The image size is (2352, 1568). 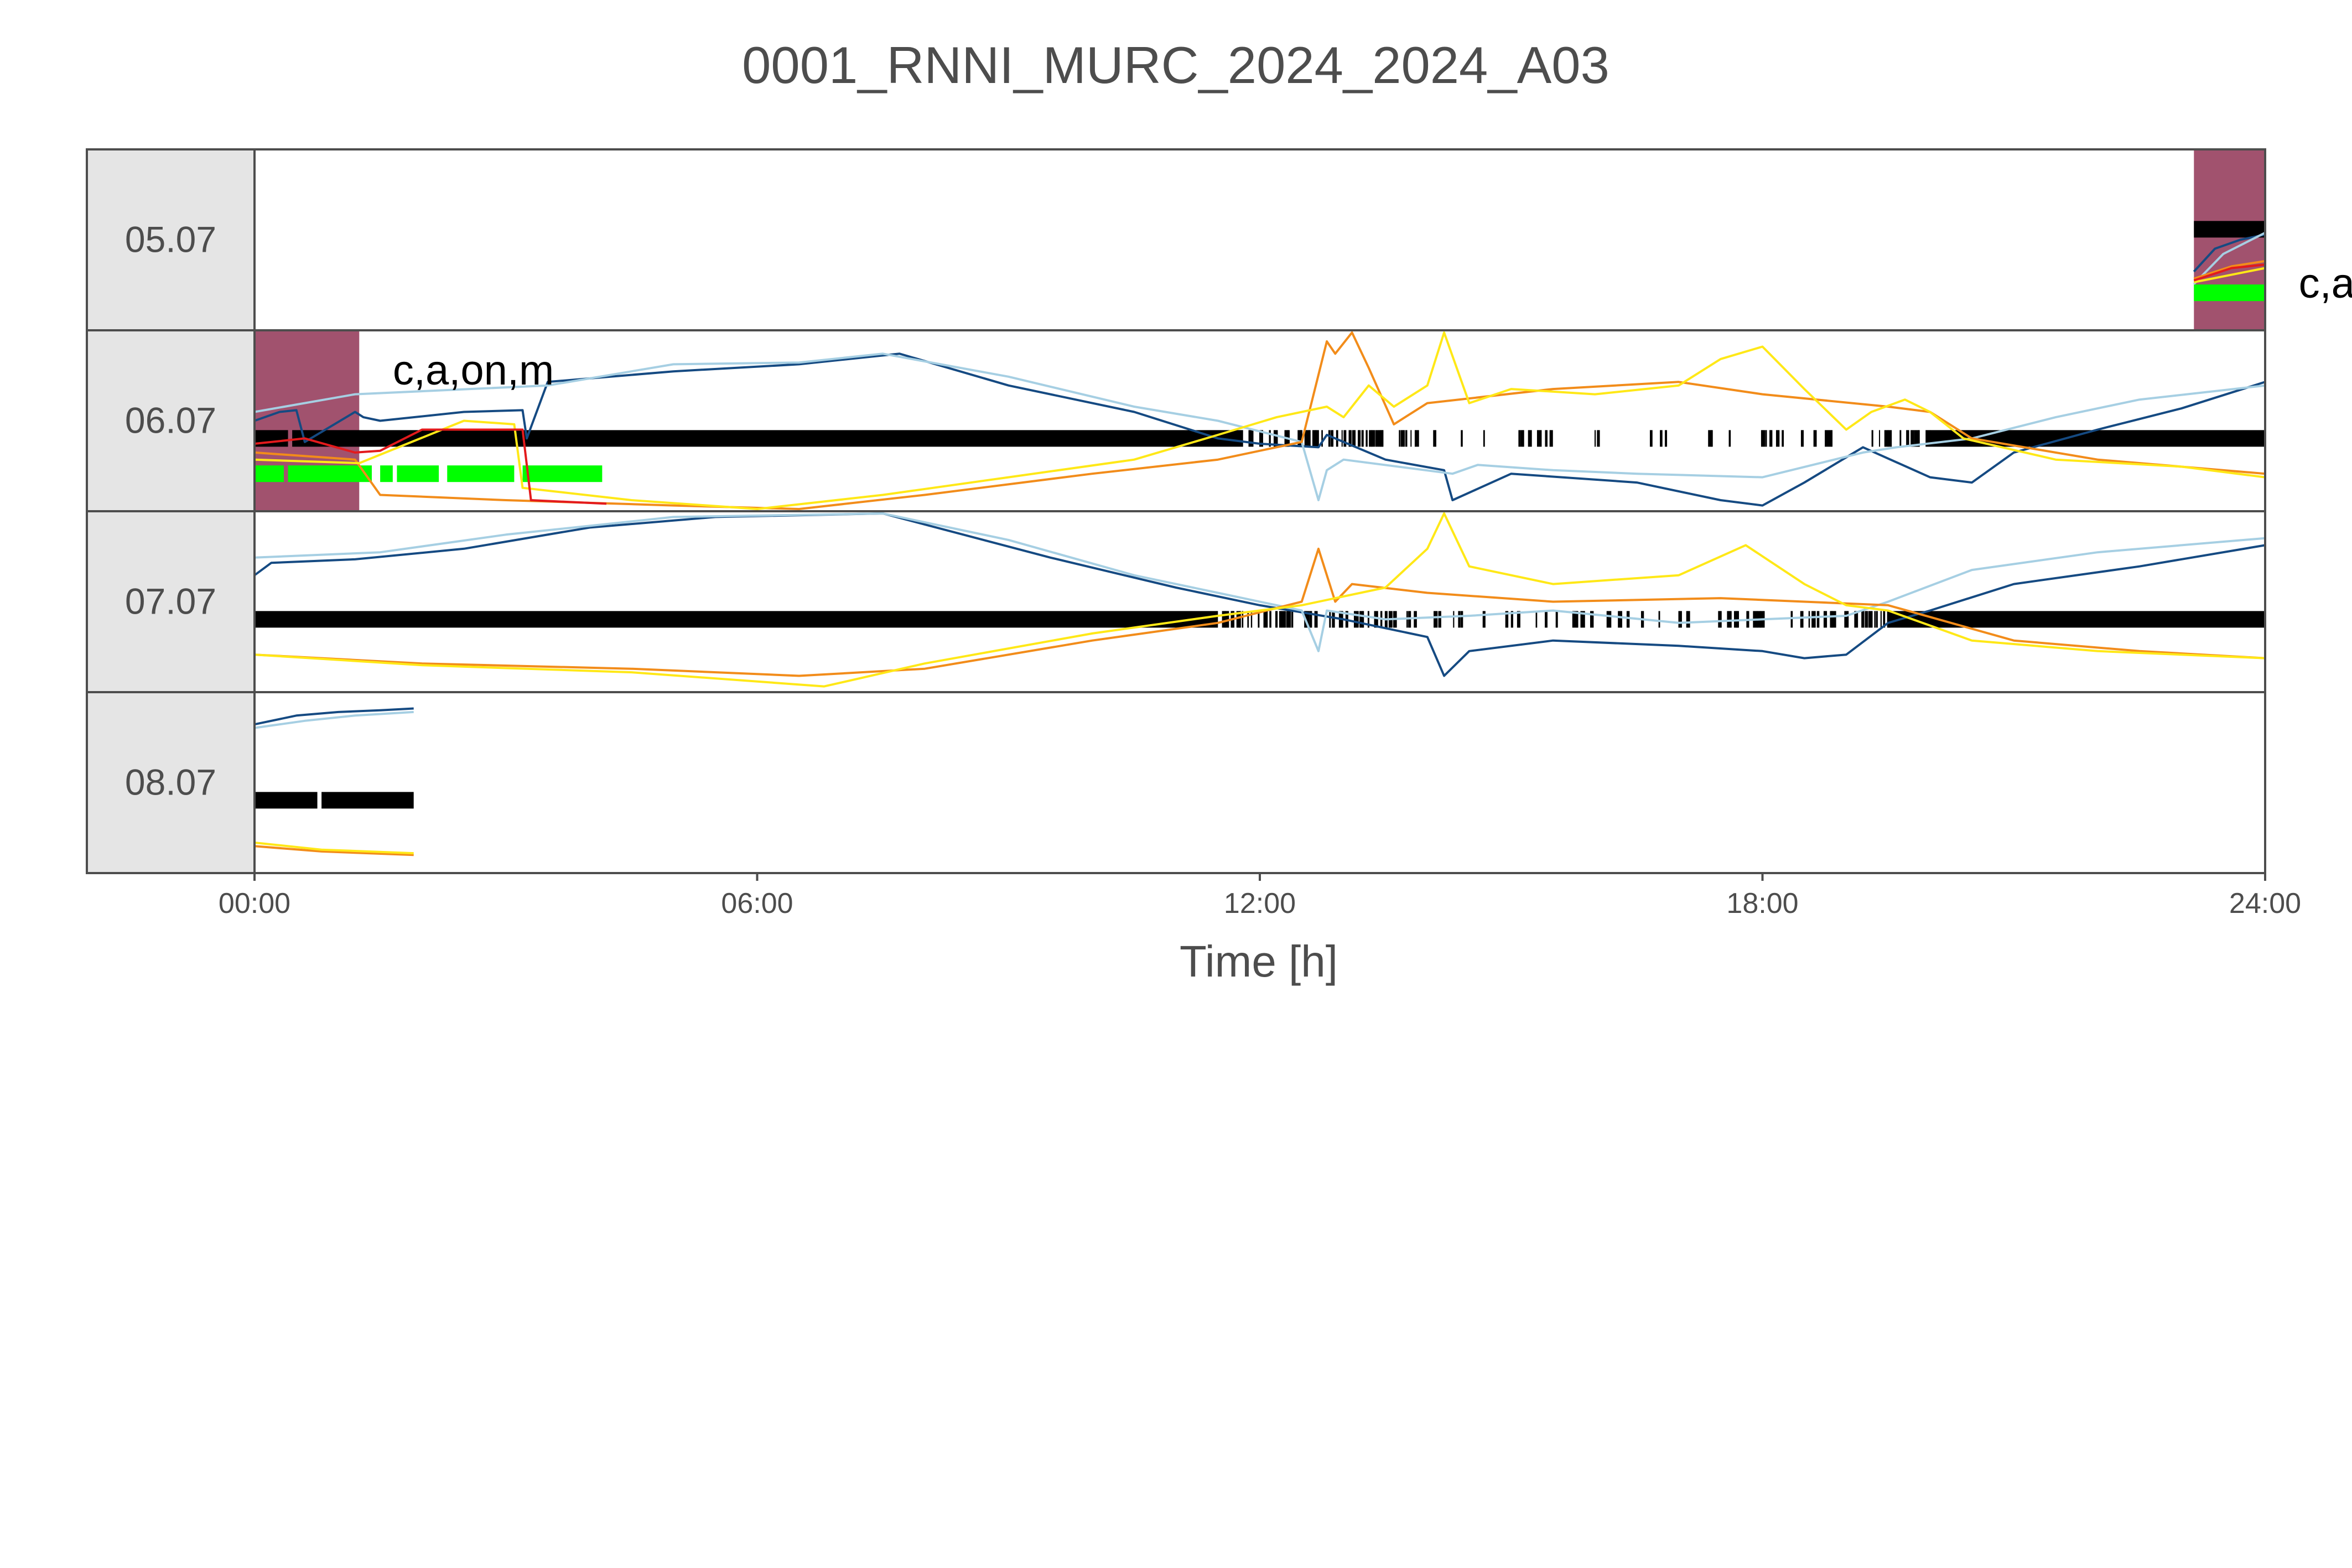 I want to click on annotation-label: c,a, so click(x=2325, y=283).